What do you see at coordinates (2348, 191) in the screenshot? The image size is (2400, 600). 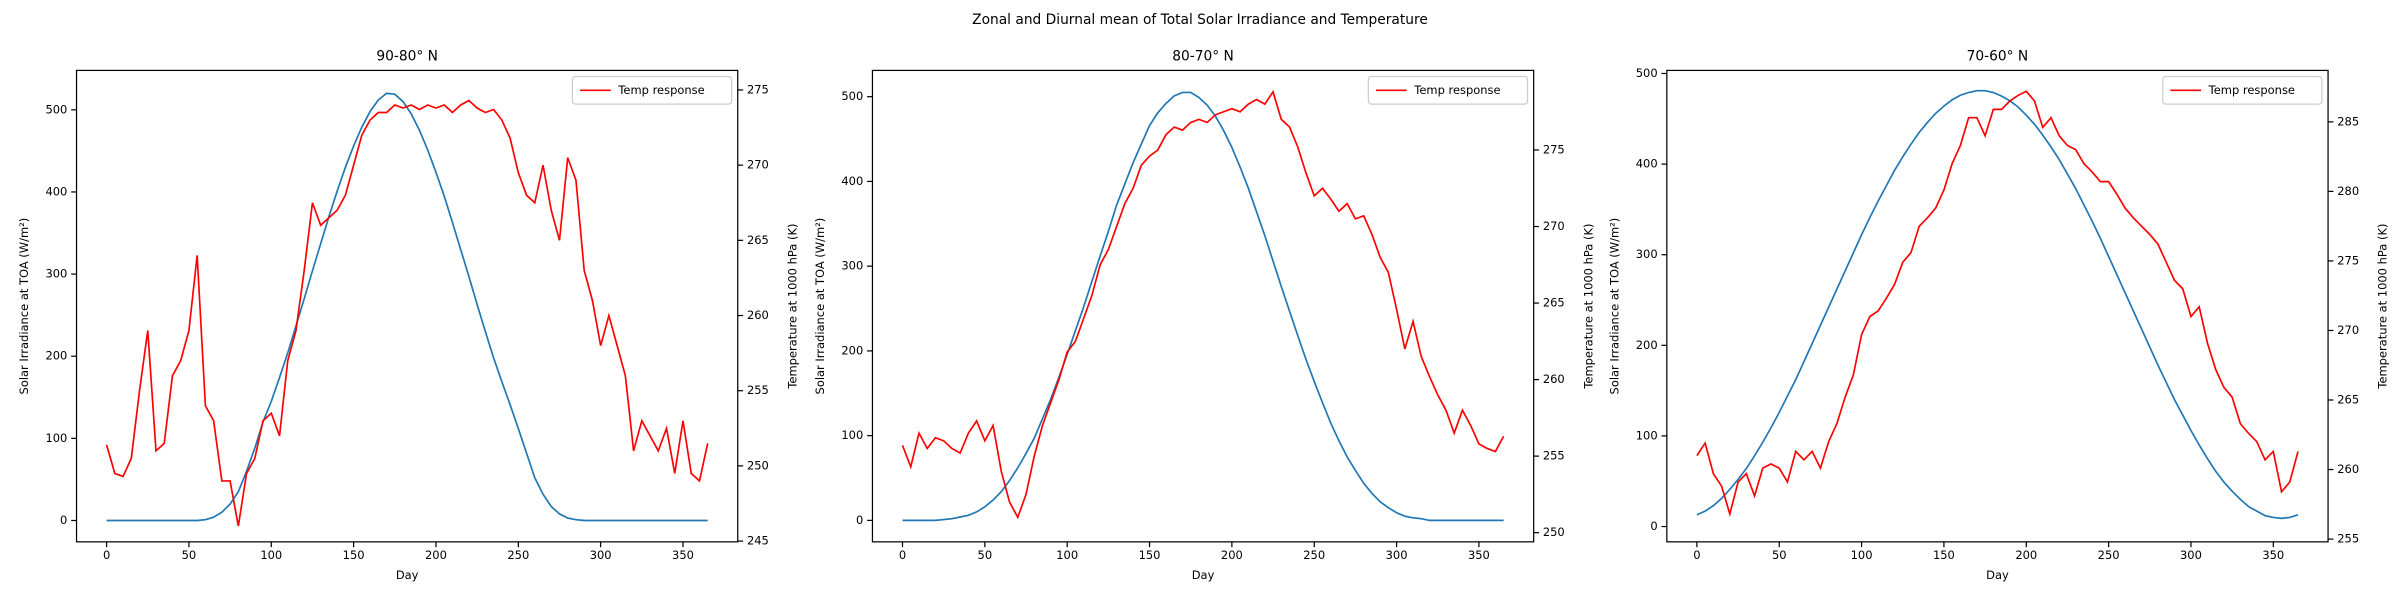 I see `y2-tick-label: 280` at bounding box center [2348, 191].